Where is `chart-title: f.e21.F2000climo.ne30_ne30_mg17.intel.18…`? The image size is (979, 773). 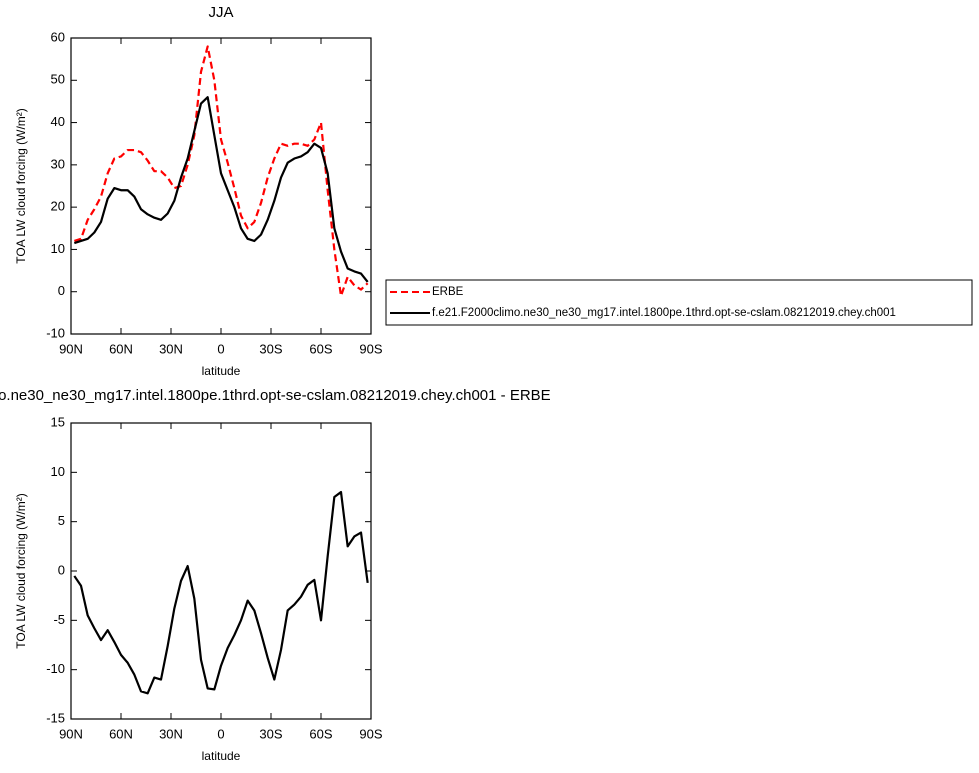
chart-title: f.e21.F2000climo.ne30_ne30_mg17.intel.18… is located at coordinates (275, 395).